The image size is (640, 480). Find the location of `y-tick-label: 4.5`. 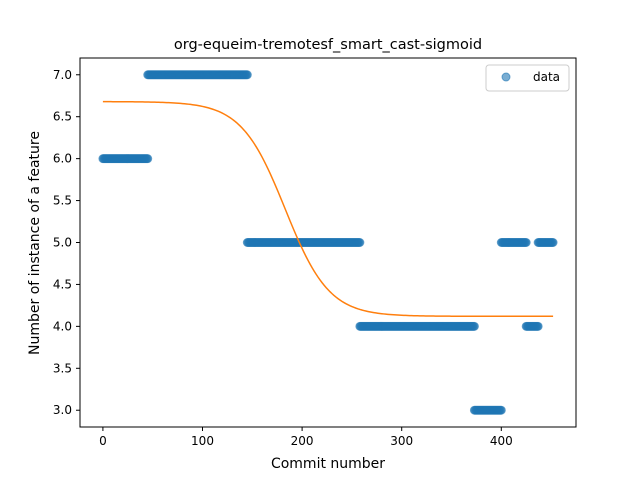

y-tick-label: 4.5 is located at coordinates (62, 284).